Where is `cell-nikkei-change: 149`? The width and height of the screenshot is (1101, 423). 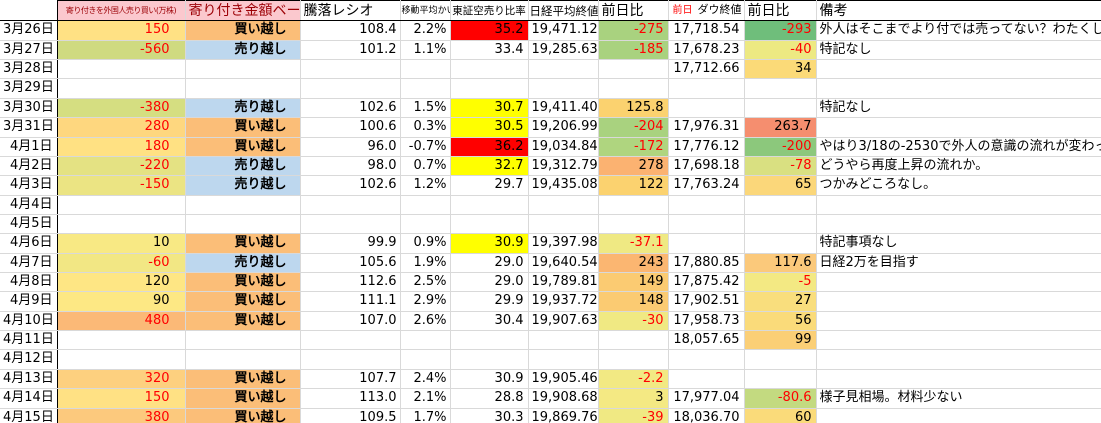
cell-nikkei-change: 149 is located at coordinates (633, 282).